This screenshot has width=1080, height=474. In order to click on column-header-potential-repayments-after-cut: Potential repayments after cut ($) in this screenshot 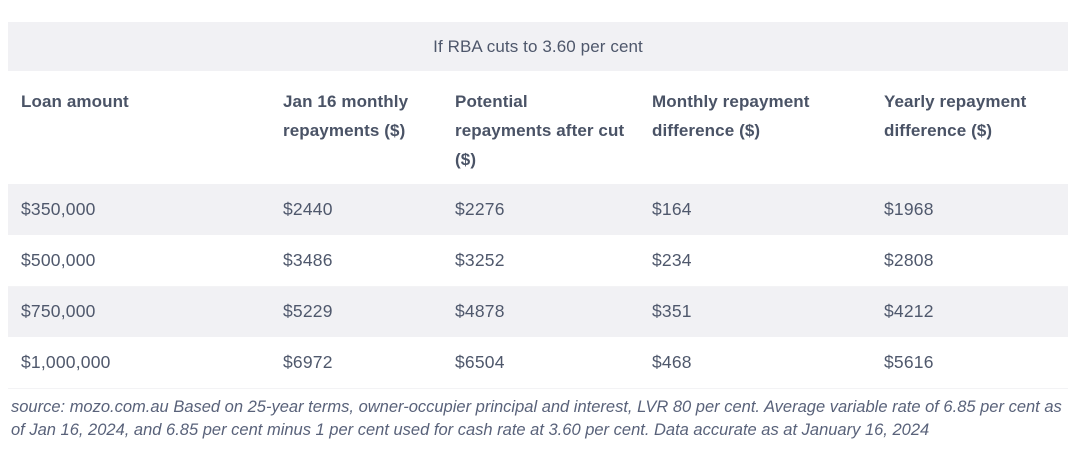, I will do `click(540, 130)`.